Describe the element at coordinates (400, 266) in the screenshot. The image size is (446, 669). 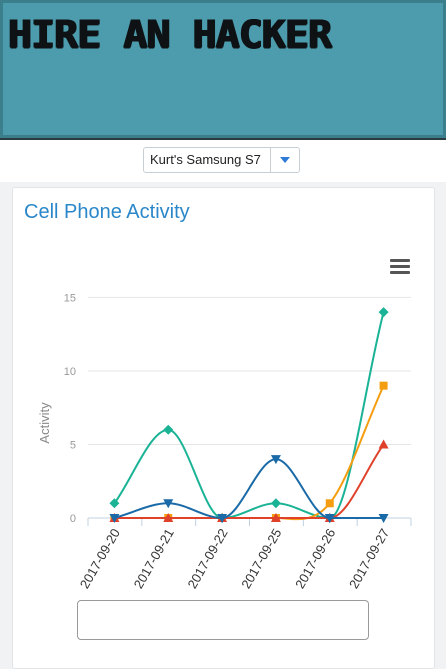
I see `hamburger-menu-icon` at that location.